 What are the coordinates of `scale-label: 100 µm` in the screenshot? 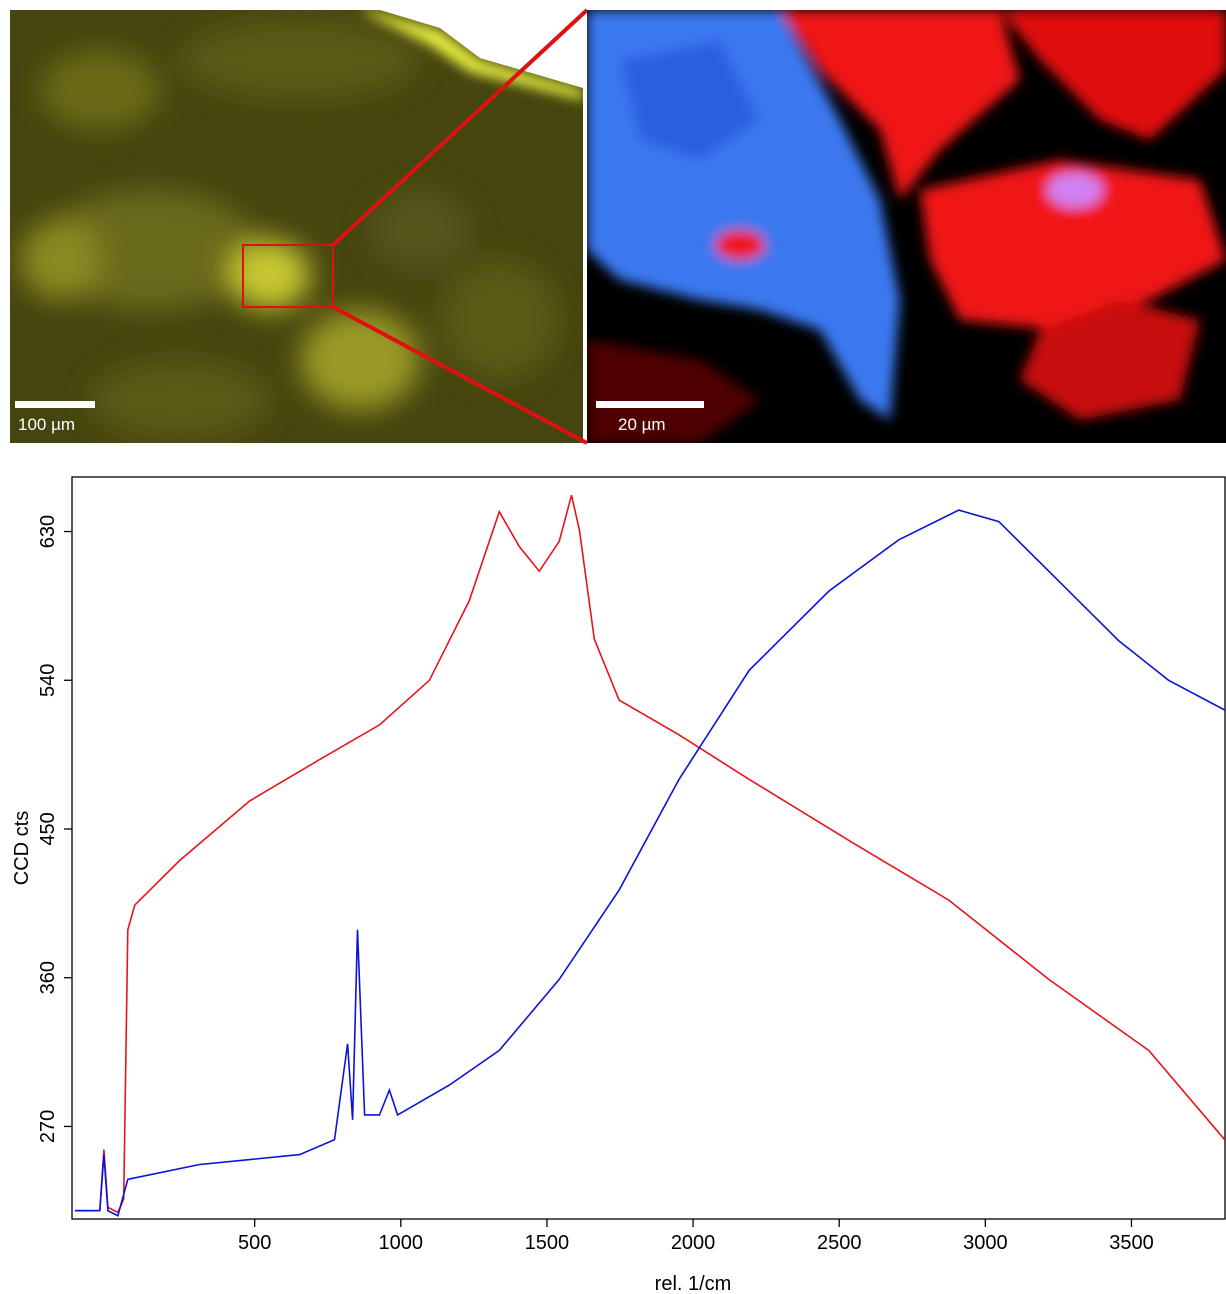 It's located at (46, 424).